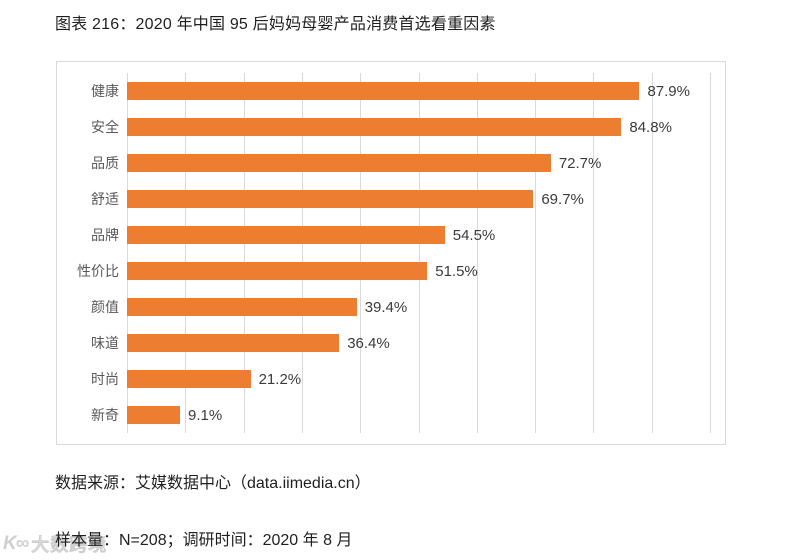 Image resolution: width=790 pixels, height=560 pixels. Describe the element at coordinates (386, 307) in the screenshot. I see `value-label: 39.4%` at that location.